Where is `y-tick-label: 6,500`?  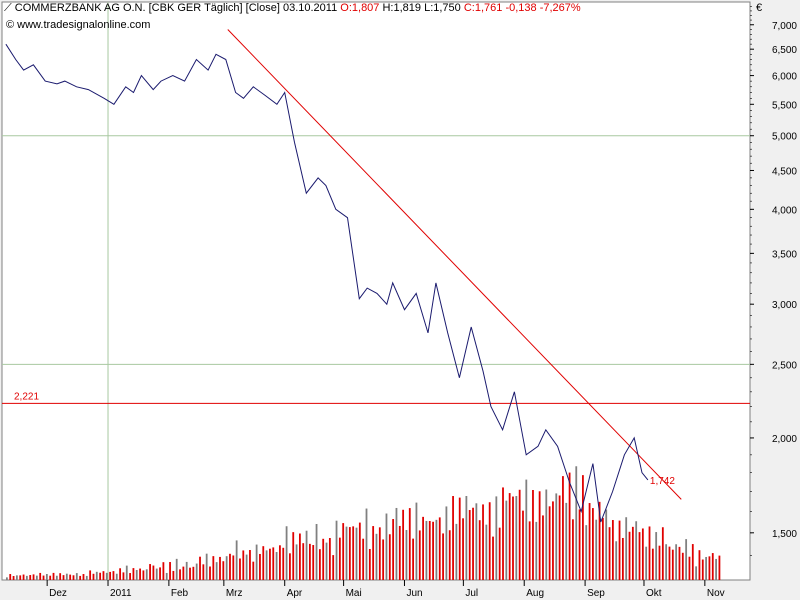
y-tick-label: 6,500 is located at coordinates (784, 50).